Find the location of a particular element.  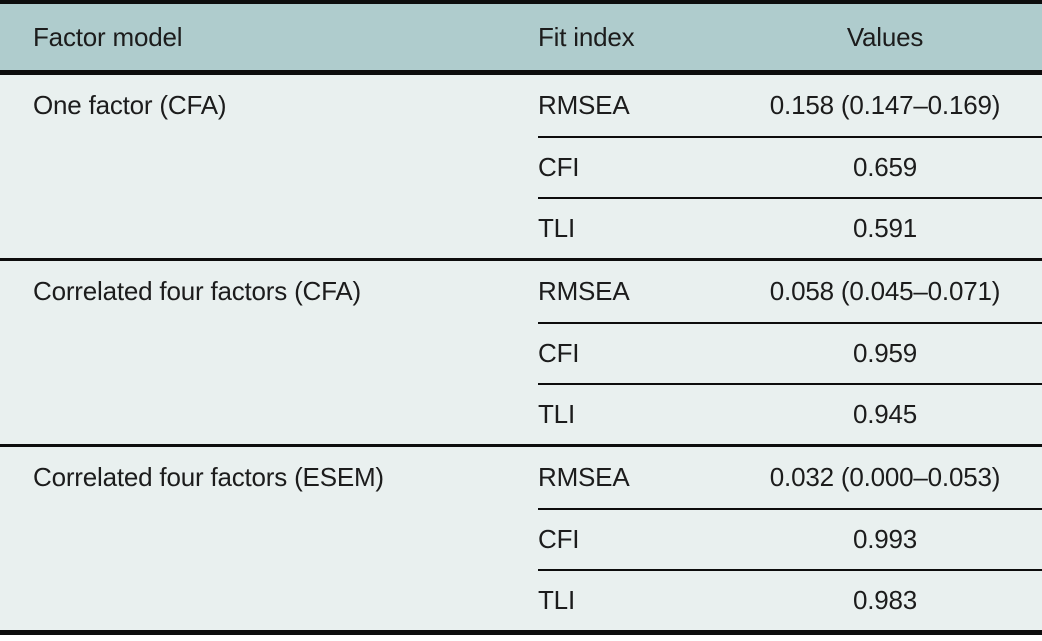

table-row: CFI 0.659 is located at coordinates (790, 166).